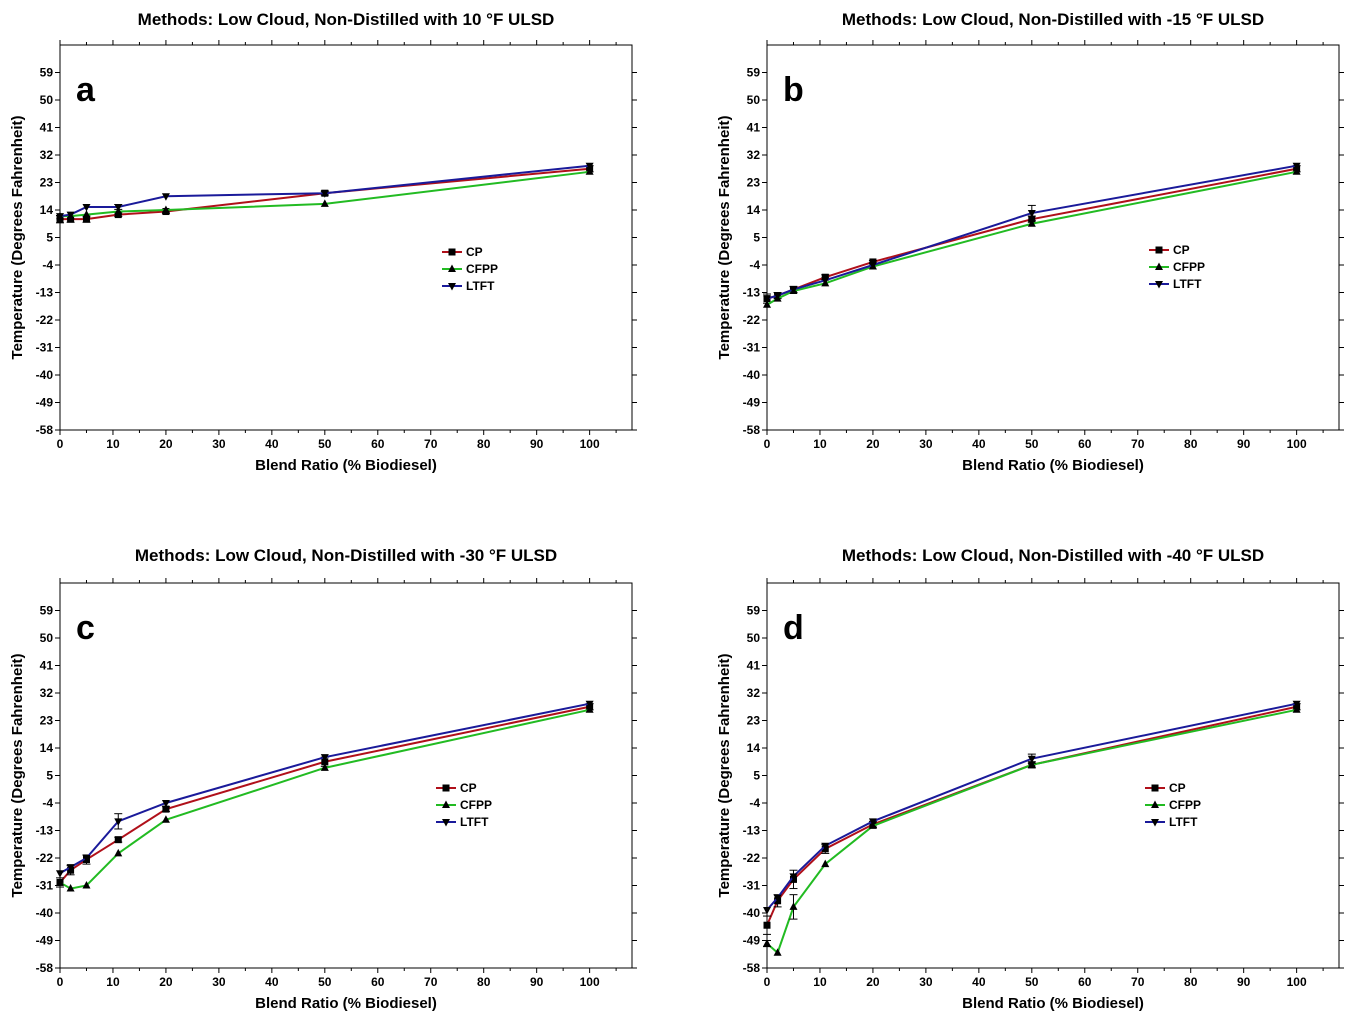  I want to click on y-tick-label: 5, so click(756, 238).